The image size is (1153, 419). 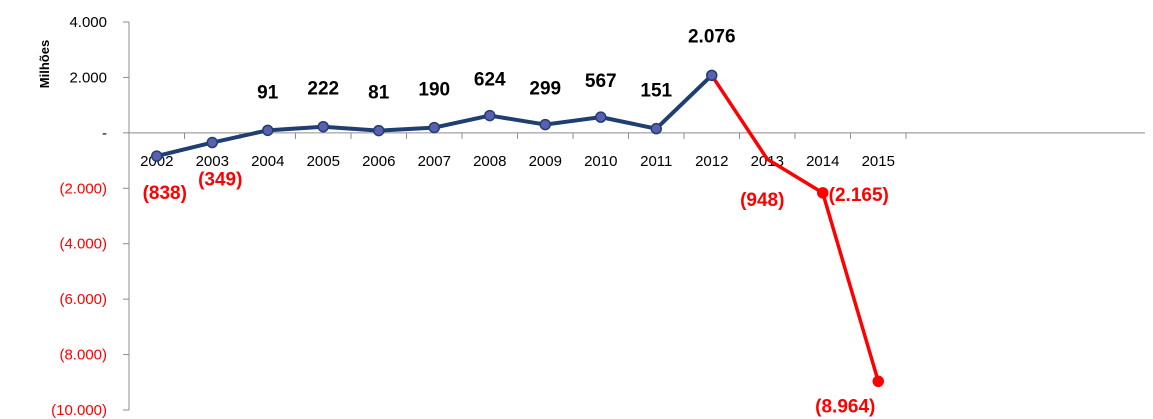 I want to click on y-tick-label: (8.000), so click(x=83, y=355).